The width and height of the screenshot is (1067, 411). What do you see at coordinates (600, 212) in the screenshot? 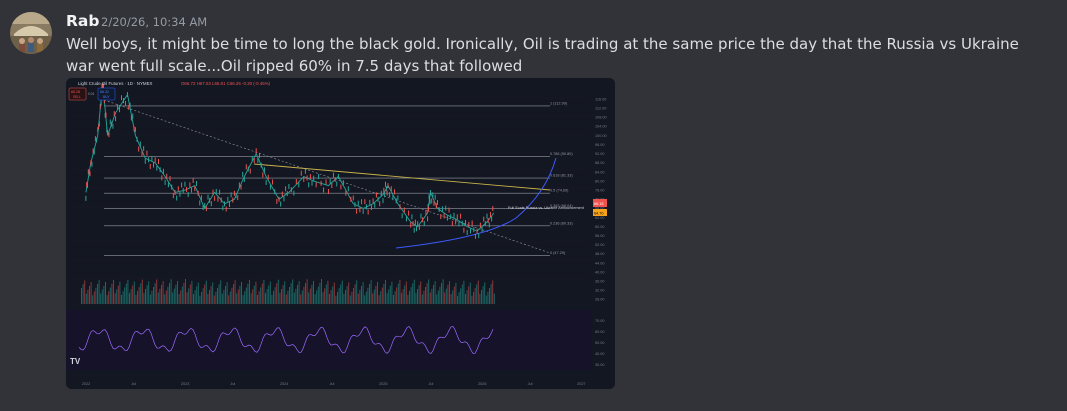
I see `price-line-tag` at bounding box center [600, 212].